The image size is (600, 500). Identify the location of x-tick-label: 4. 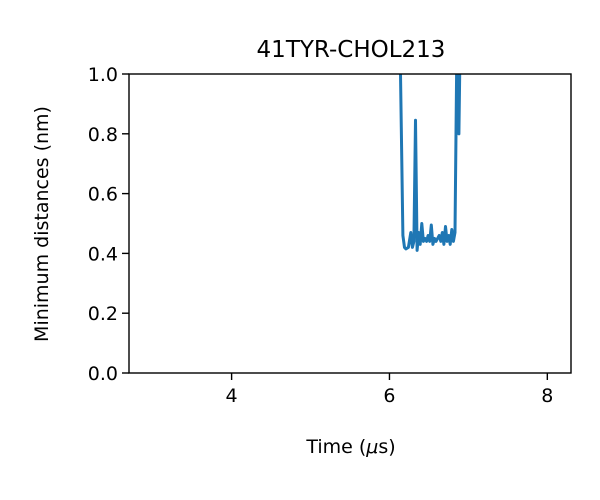
(232, 396).